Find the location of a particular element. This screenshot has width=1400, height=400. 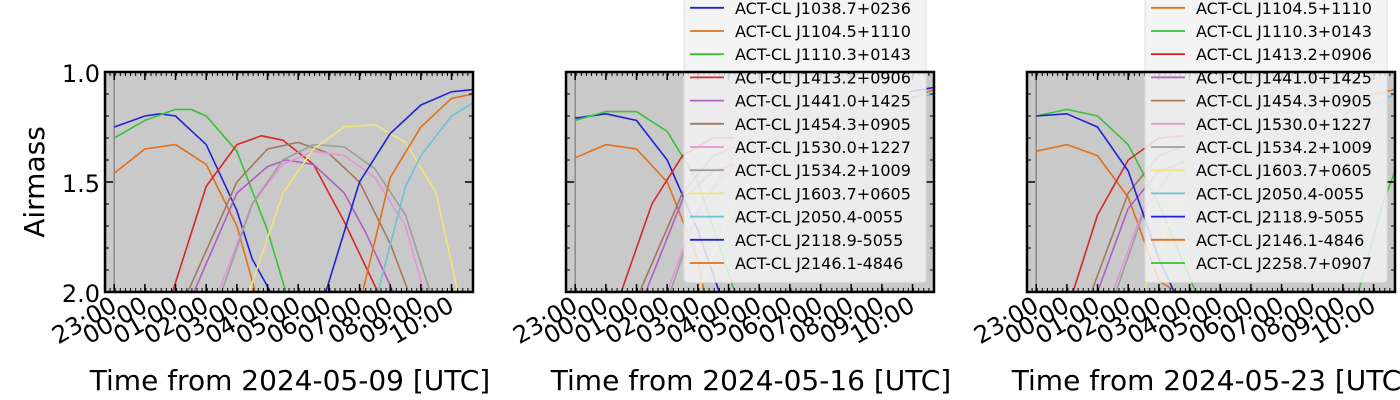

y-axis-label: Airmass is located at coordinates (34, 182).